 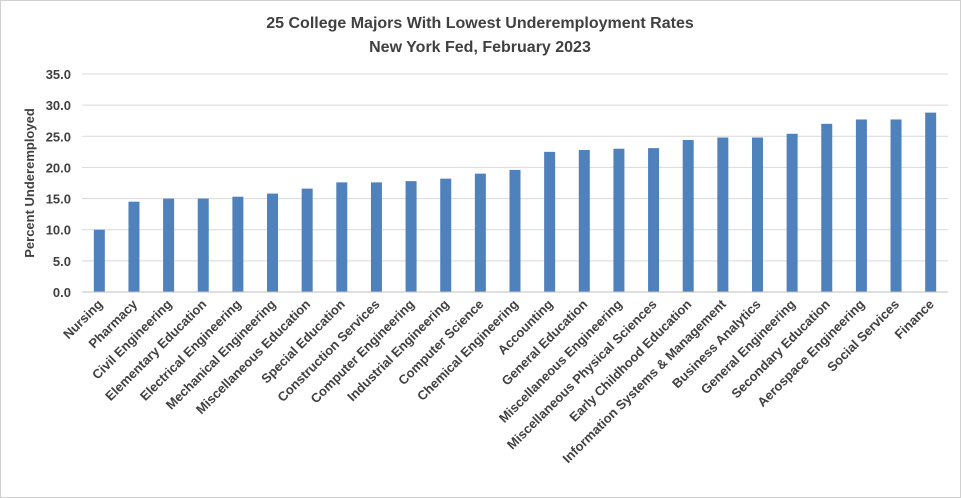 What do you see at coordinates (58, 74) in the screenshot?
I see `y-tick-label: 35.0` at bounding box center [58, 74].